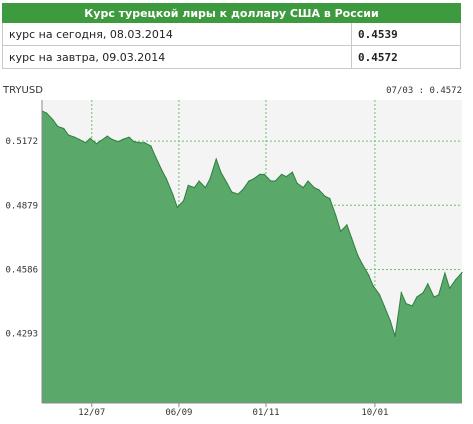 The width and height of the screenshot is (473, 424). Describe the element at coordinates (406, 57) in the screenshot. I see `rate-value-tomorrow: 0.4572` at that location.